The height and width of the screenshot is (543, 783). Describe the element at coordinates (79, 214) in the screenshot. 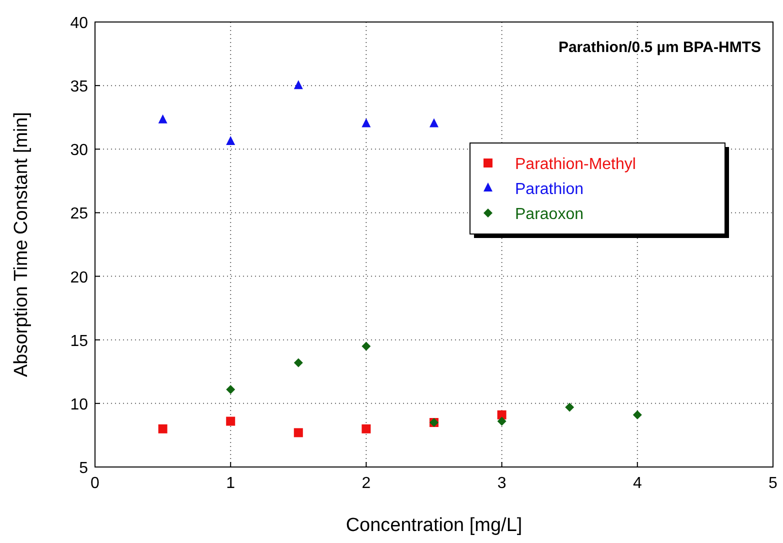

I see `y-tick-label: 25` at that location.